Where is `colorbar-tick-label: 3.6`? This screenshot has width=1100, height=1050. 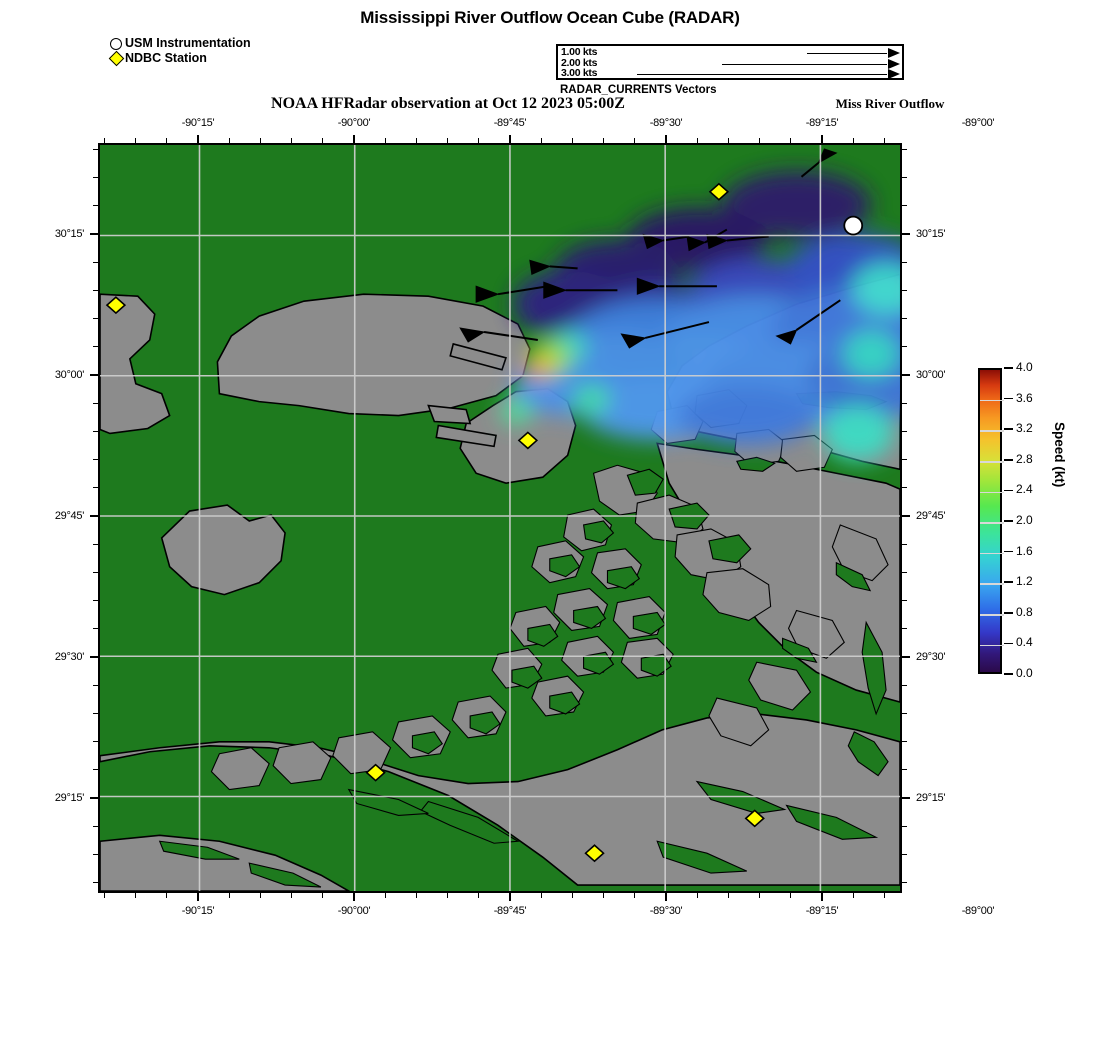
colorbar-tick-label: 3.6 is located at coordinates (1024, 397).